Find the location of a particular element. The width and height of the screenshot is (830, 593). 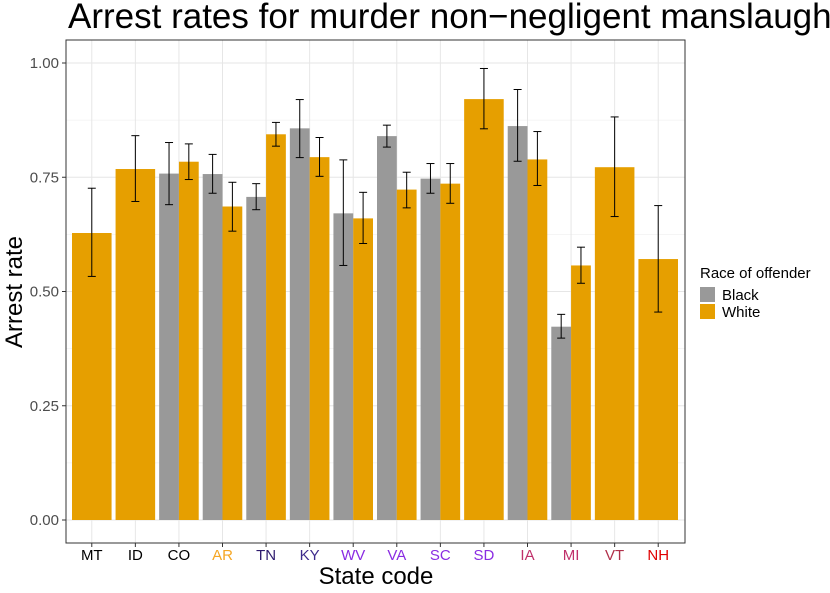

errorbar-black-tn is located at coordinates (256, 197).